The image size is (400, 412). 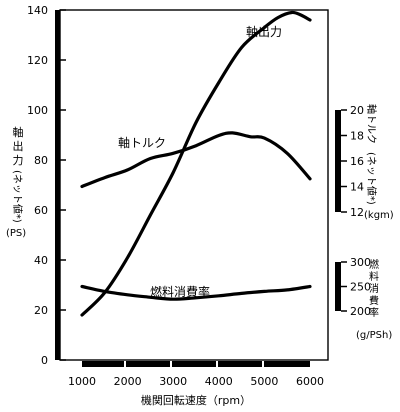 What do you see at coordinates (357, 161) in the screenshot?
I see `torque-tick-label: 16` at bounding box center [357, 161].